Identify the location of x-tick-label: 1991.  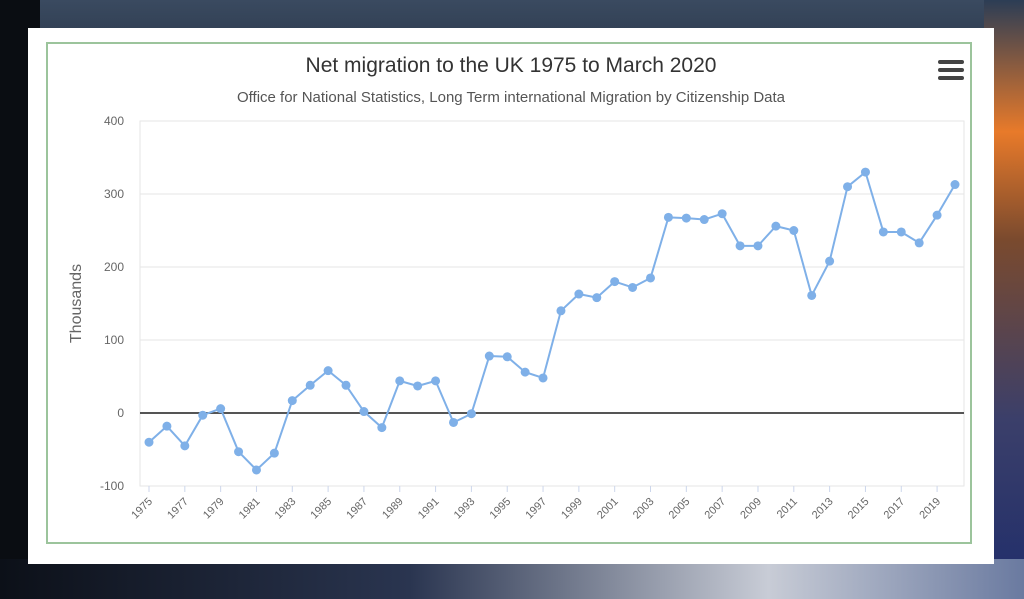
(429, 509).